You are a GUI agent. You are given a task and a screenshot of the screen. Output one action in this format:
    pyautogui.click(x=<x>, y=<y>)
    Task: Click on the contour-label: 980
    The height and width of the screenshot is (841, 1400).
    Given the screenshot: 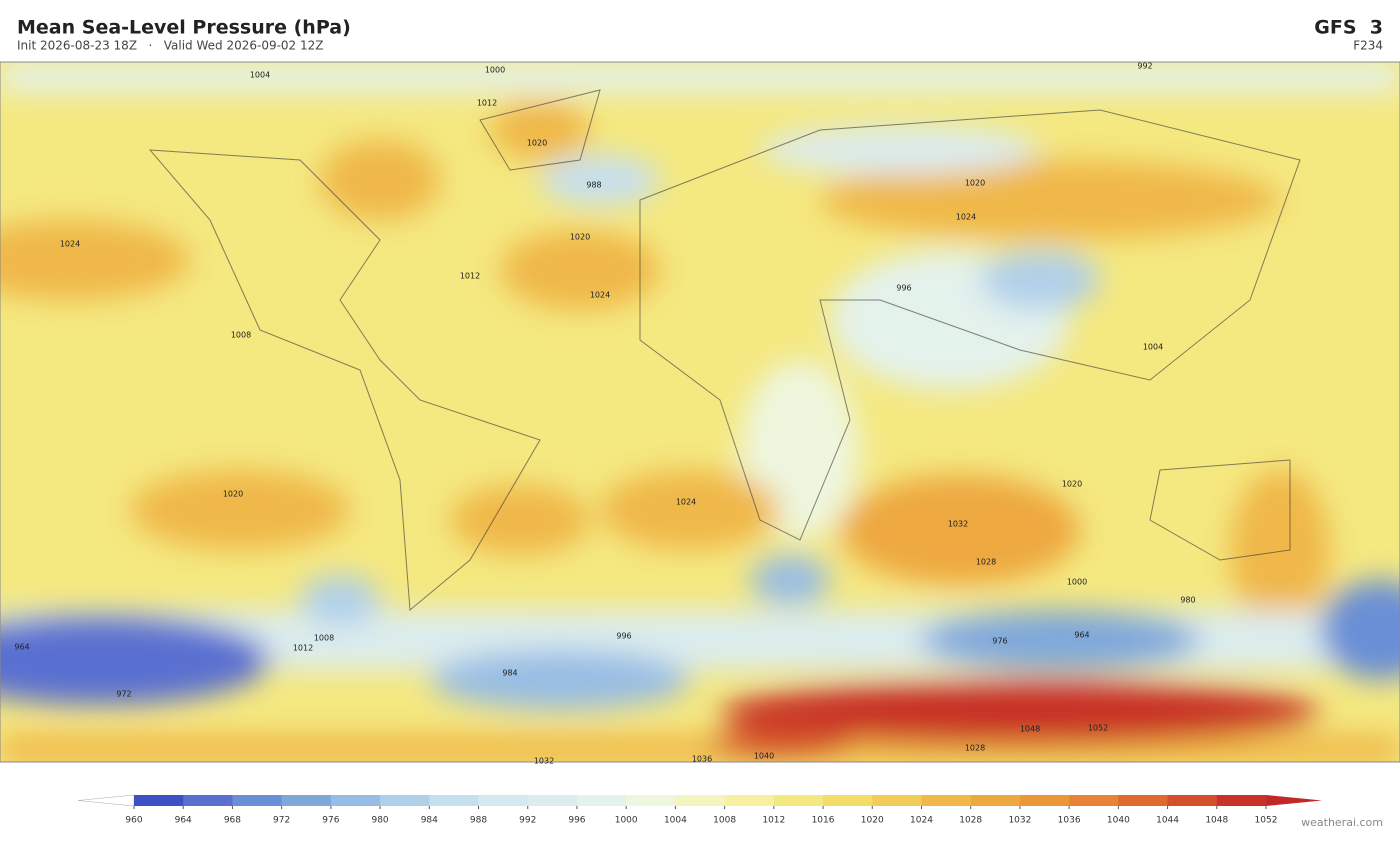 What is the action you would take?
    pyautogui.click(x=1187, y=600)
    